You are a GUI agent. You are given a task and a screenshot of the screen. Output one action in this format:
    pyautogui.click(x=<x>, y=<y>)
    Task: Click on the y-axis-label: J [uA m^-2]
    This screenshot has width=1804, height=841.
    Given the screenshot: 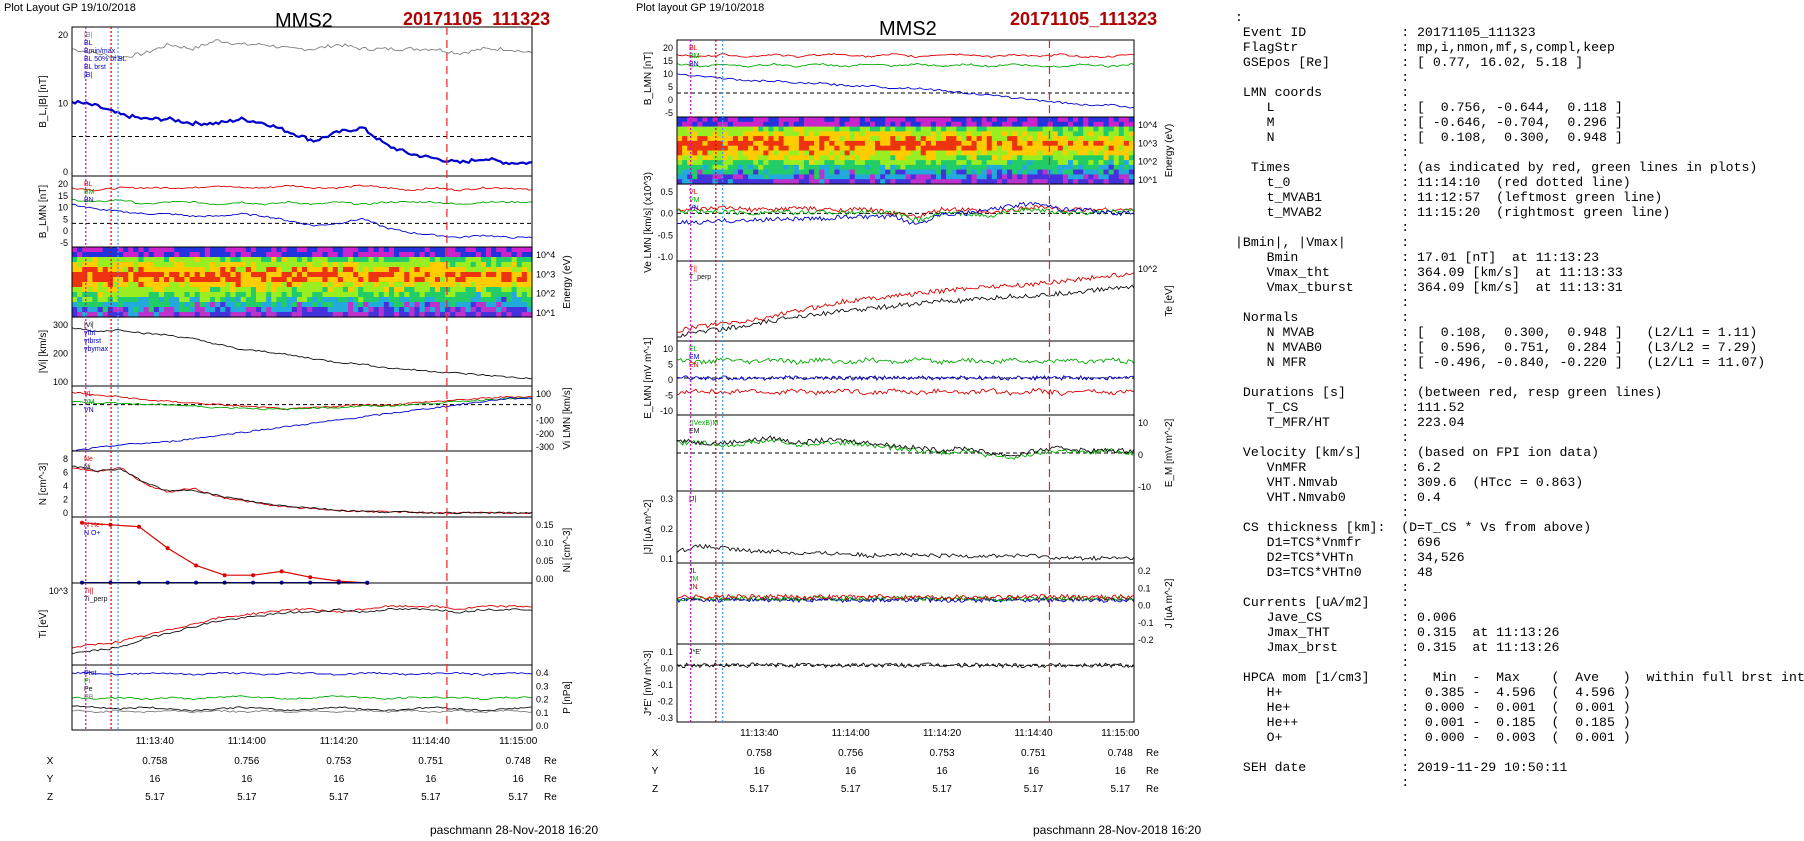 What is the action you would take?
    pyautogui.click(x=1169, y=603)
    